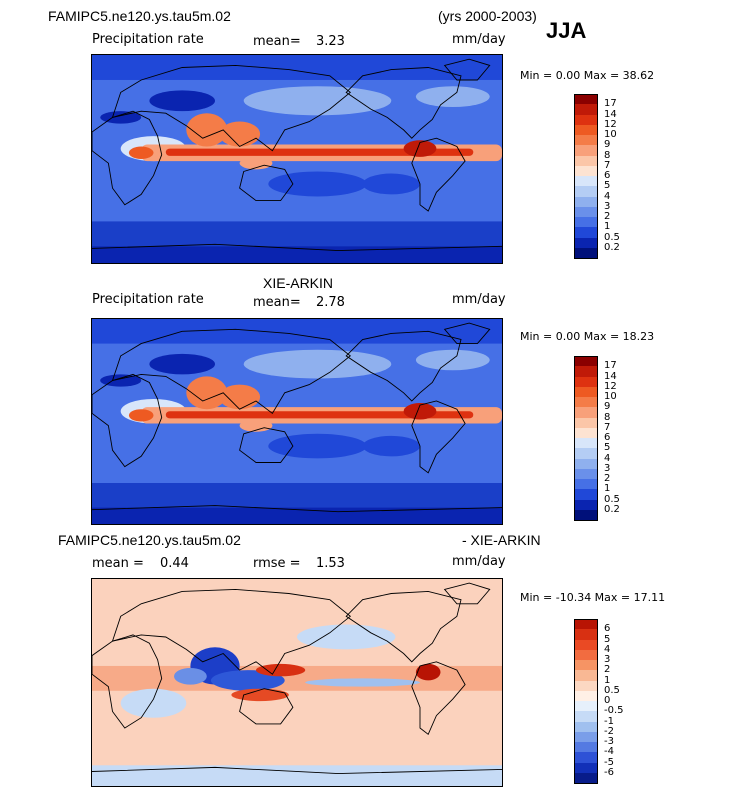  Describe the element at coordinates (277, 563) in the screenshot. I see `panel3-rmse-label: rmse =` at that location.